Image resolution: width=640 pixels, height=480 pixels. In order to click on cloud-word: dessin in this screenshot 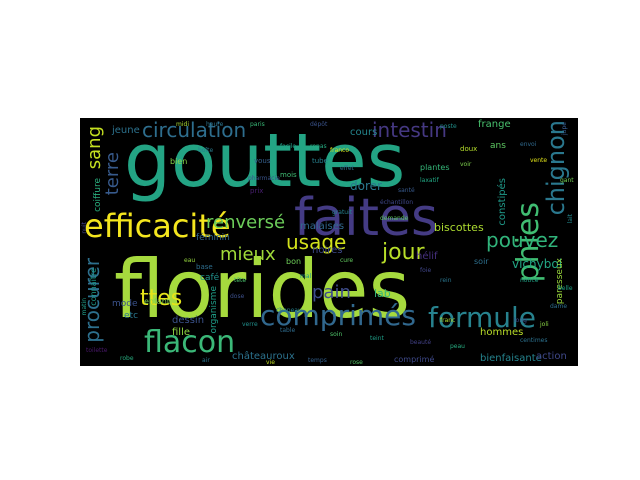, I will do `click(188, 320)`.